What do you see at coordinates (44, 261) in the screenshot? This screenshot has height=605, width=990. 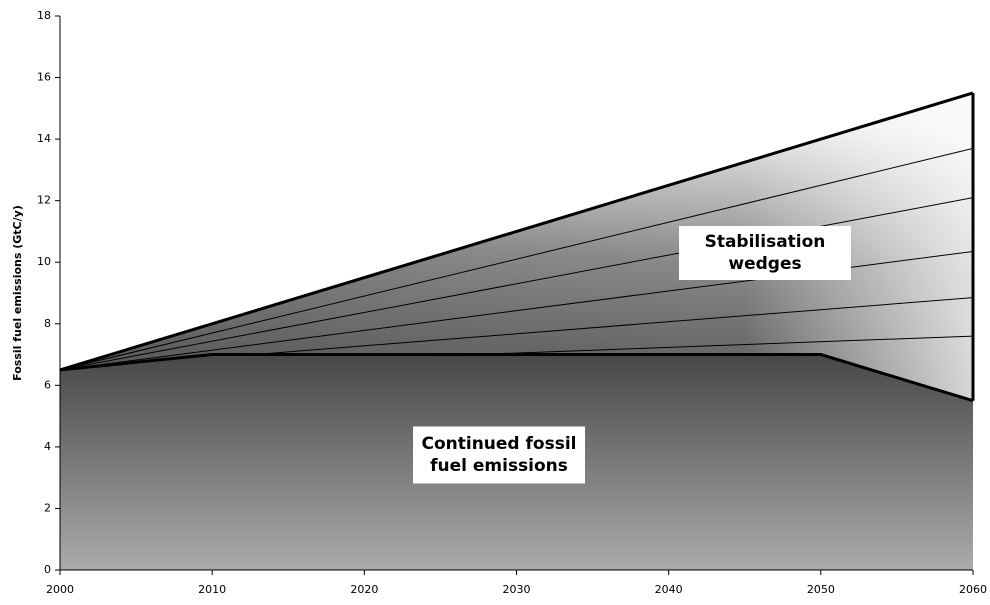 I see `y-tick-label: 10` at bounding box center [44, 261].